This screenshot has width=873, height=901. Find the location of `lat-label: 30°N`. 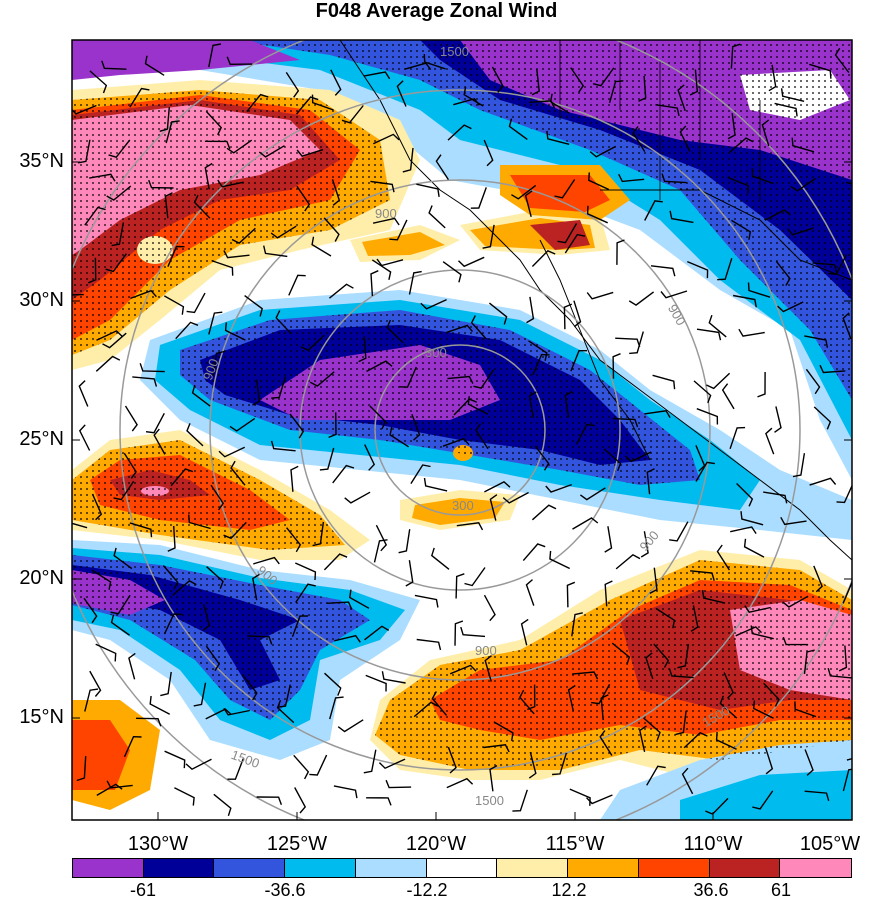

lat-label: 30°N is located at coordinates (33, 300).